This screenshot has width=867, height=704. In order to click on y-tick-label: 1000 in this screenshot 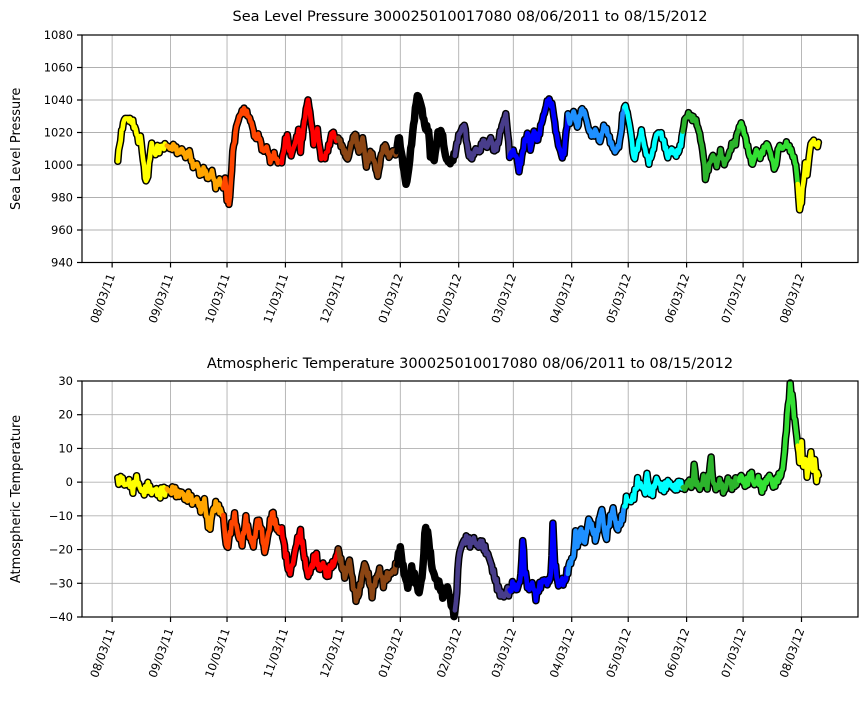, I will do `click(58, 165)`.